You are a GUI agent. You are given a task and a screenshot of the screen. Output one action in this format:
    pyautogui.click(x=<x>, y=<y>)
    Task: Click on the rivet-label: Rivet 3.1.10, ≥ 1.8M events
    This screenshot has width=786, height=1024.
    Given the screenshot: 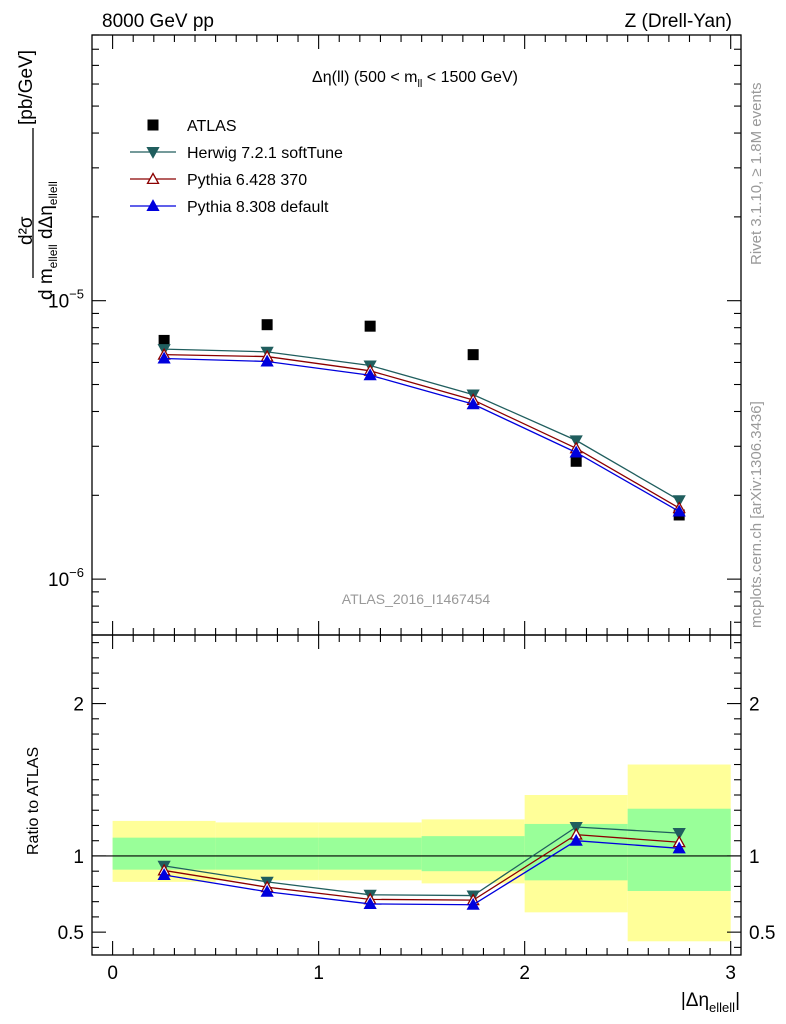 What is the action you would take?
    pyautogui.click(x=756, y=174)
    